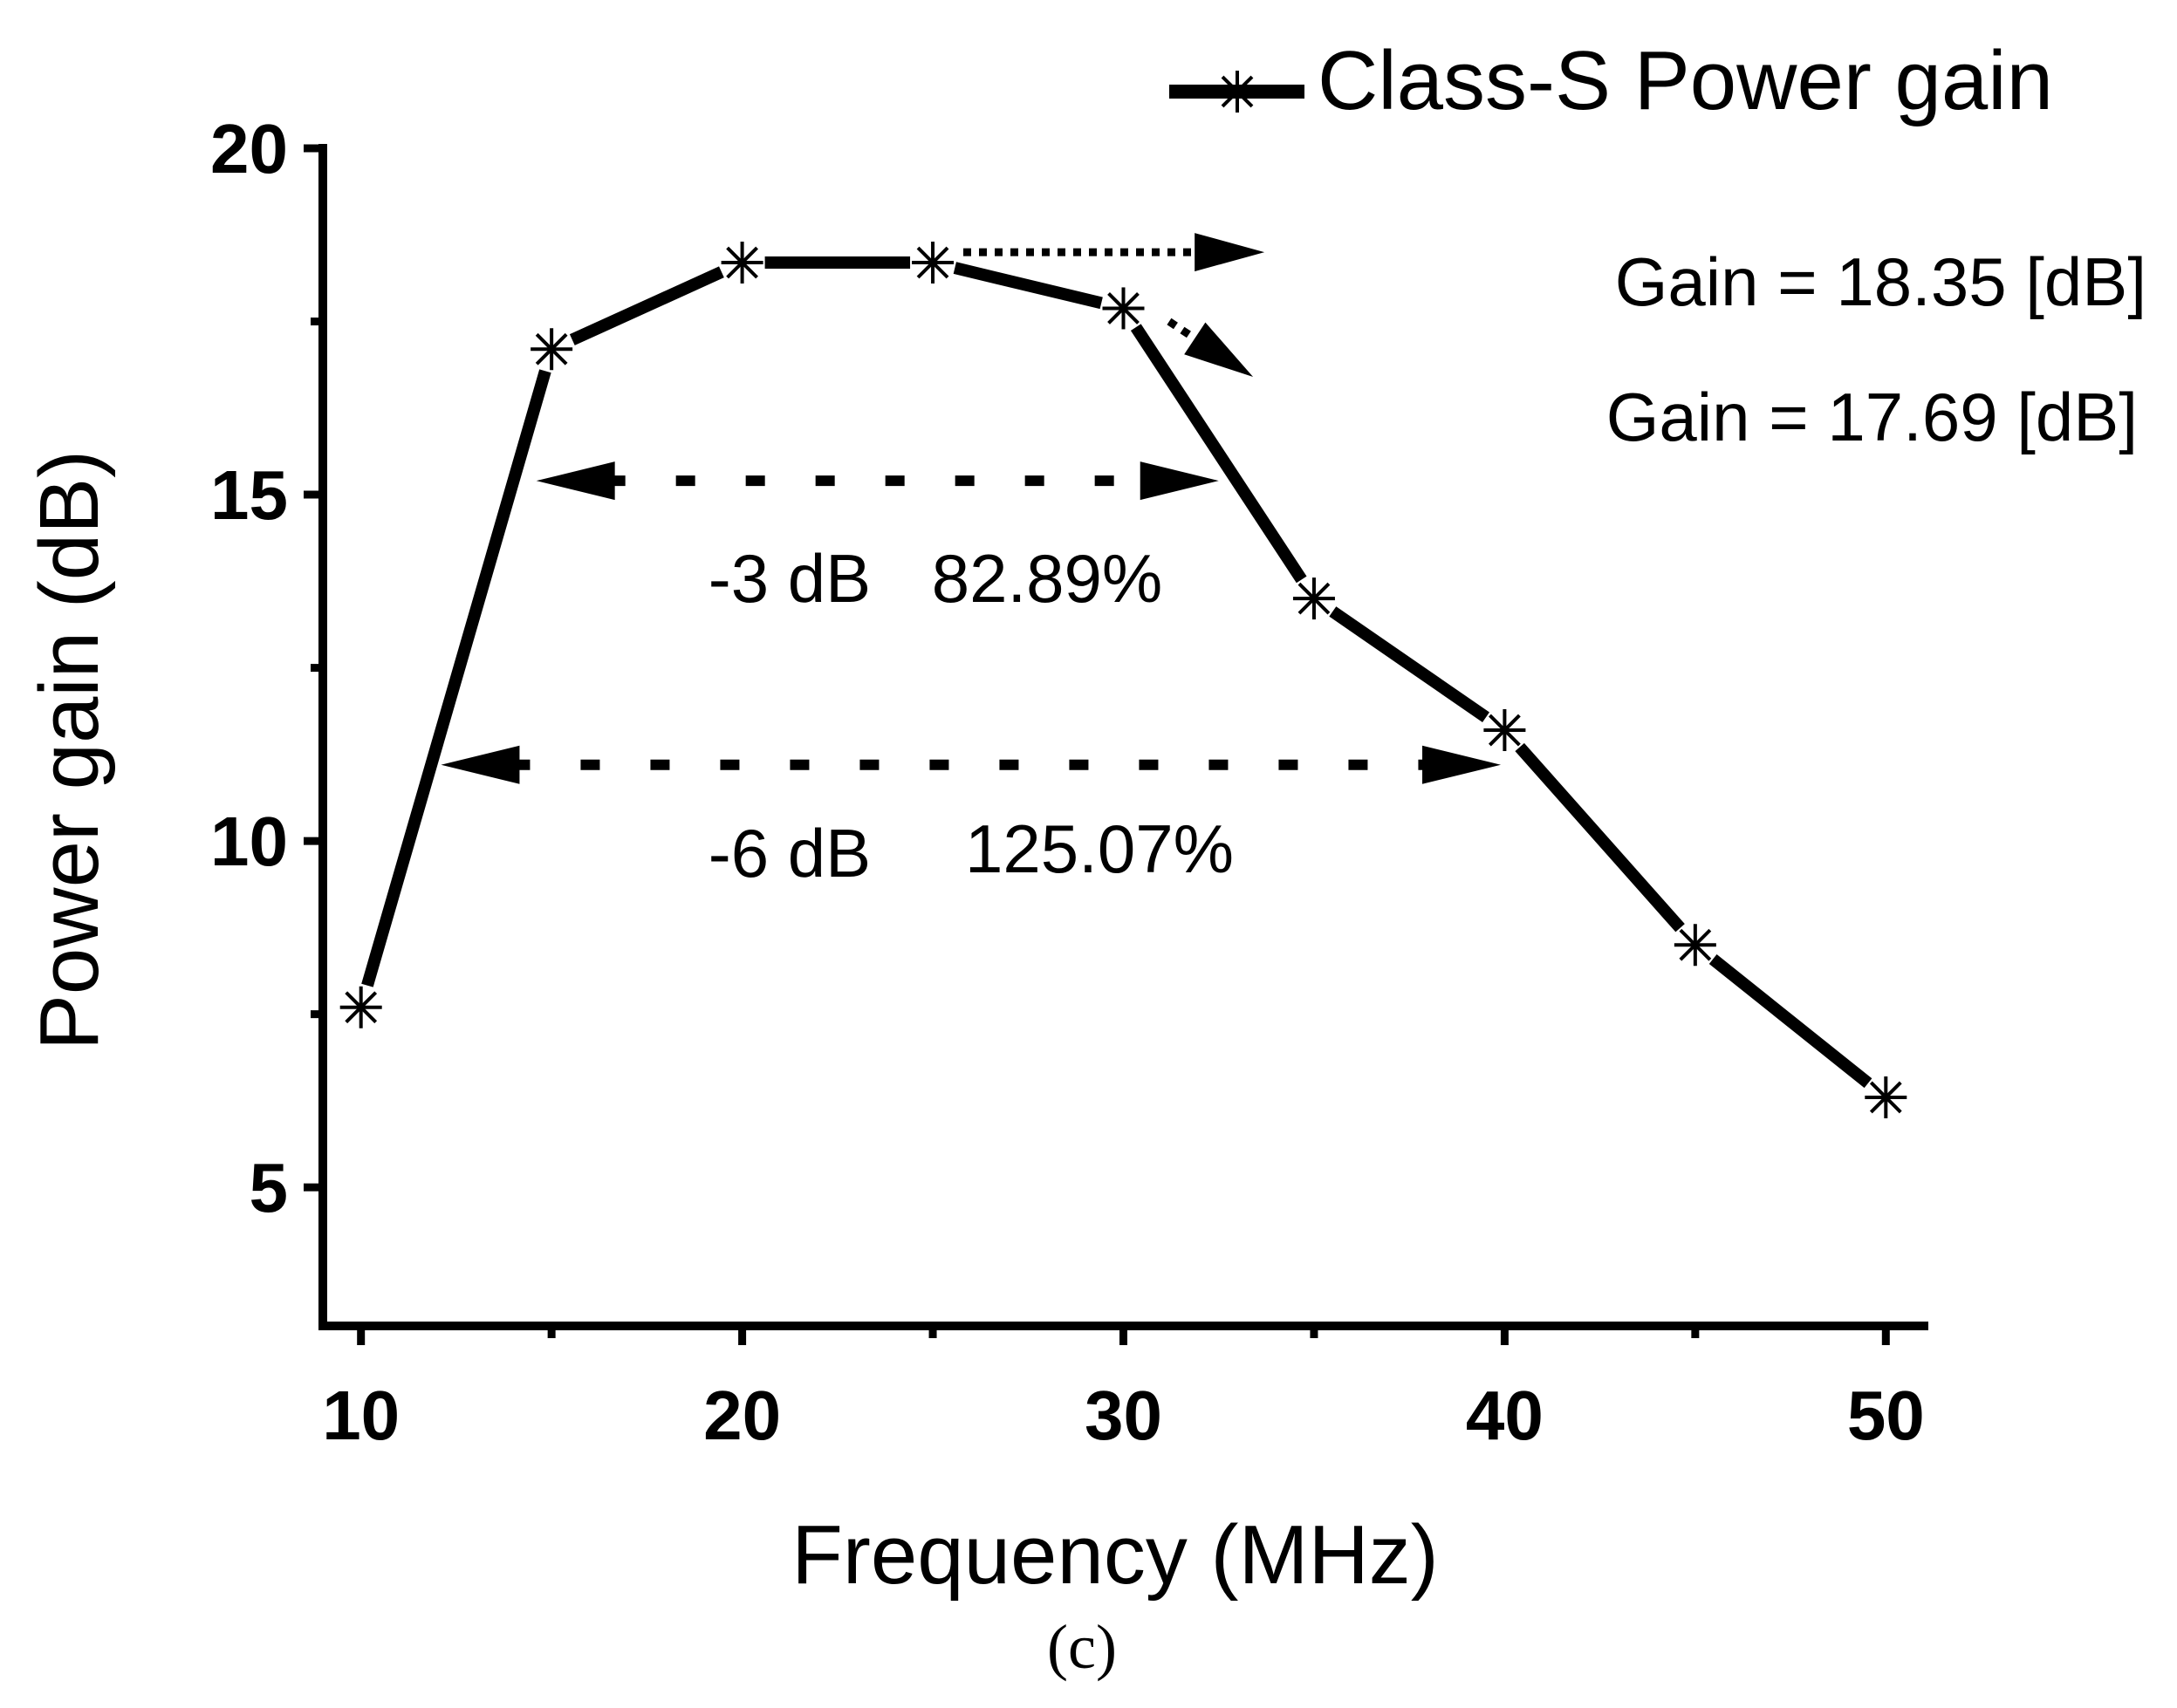 The width and height of the screenshot is (2177, 1708). What do you see at coordinates (361, 1415) in the screenshot?
I see `x-tick-label: 10` at bounding box center [361, 1415].